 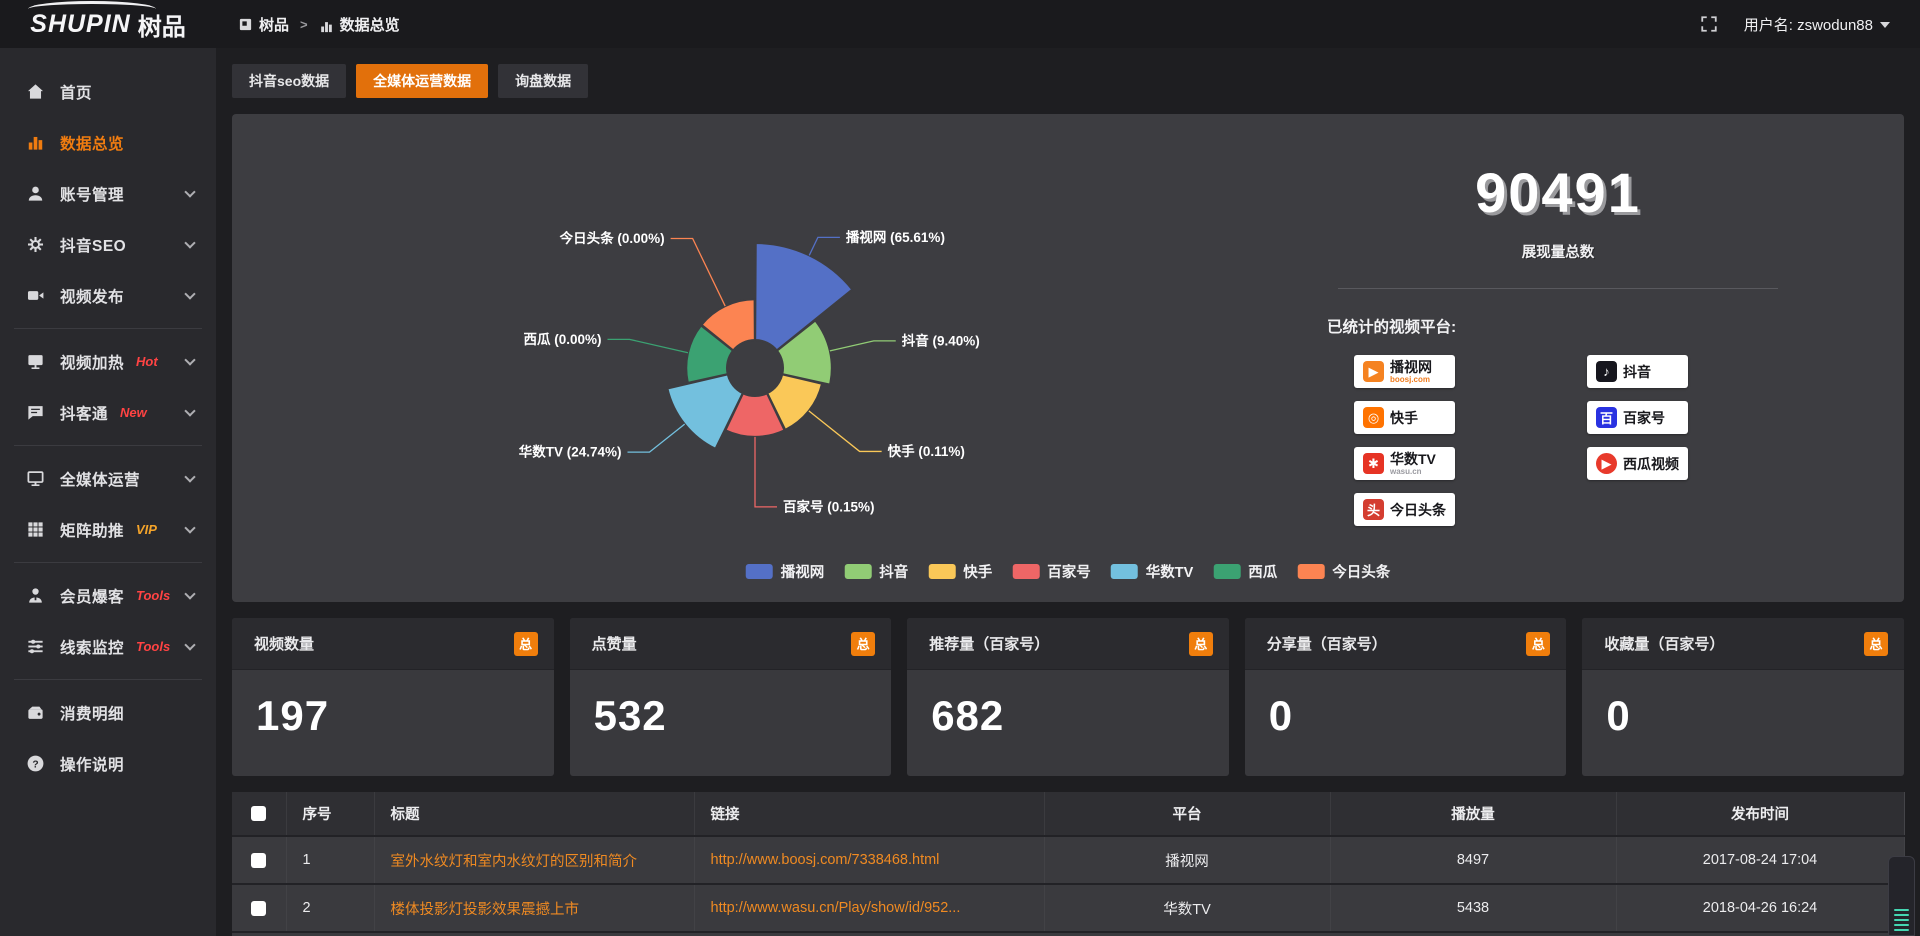 What do you see at coordinates (960, 24) in the screenshot?
I see `topbar: SHUPIN 树品 树品 > 数据总览 用户名: zswodun88` at bounding box center [960, 24].